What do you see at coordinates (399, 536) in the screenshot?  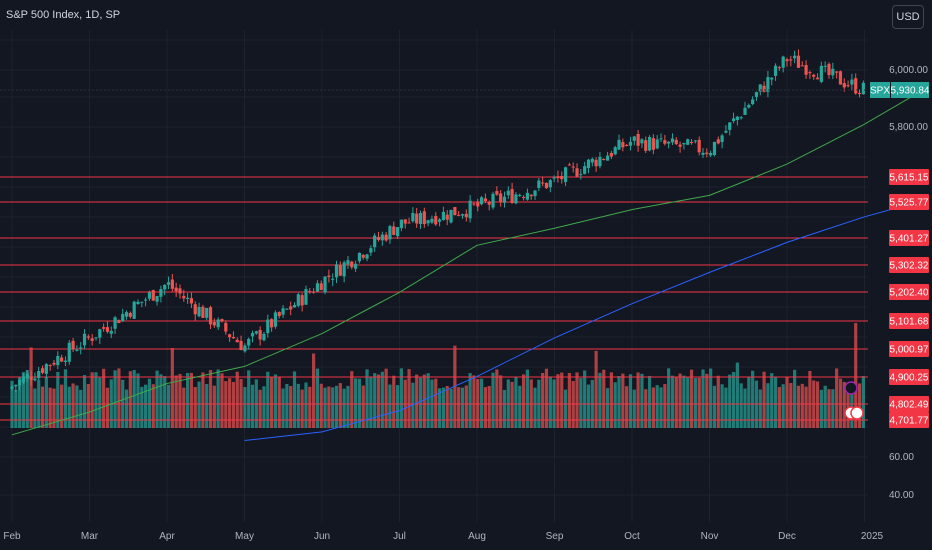 I see `time-tick-label: Jul` at bounding box center [399, 536].